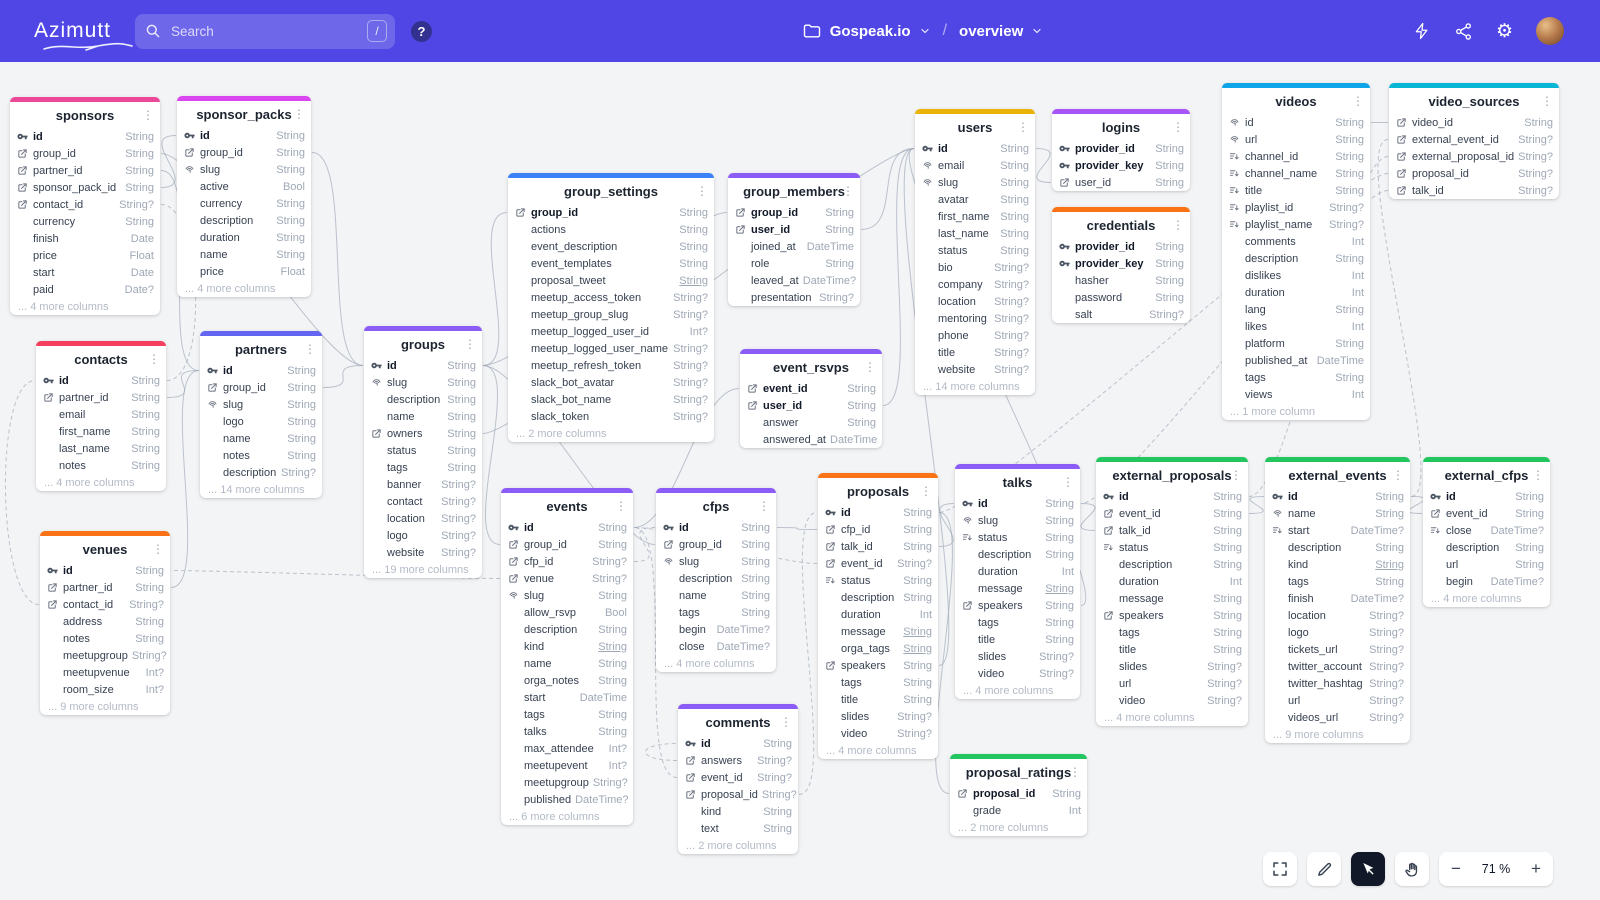 The image size is (1600, 900). What do you see at coordinates (1337, 475) in the screenshot?
I see `table-header: external_events ⋮` at bounding box center [1337, 475].